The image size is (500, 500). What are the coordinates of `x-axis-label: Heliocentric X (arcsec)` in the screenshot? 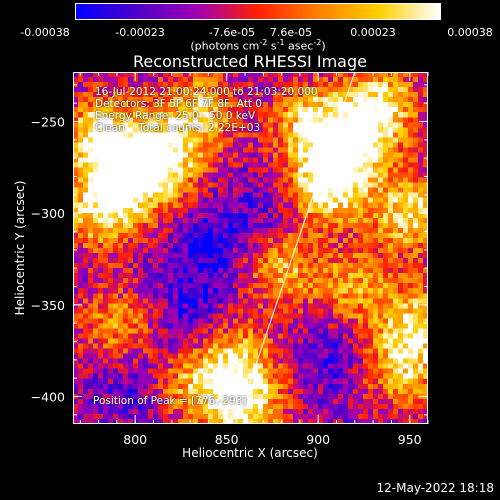 It's located at (250, 453).